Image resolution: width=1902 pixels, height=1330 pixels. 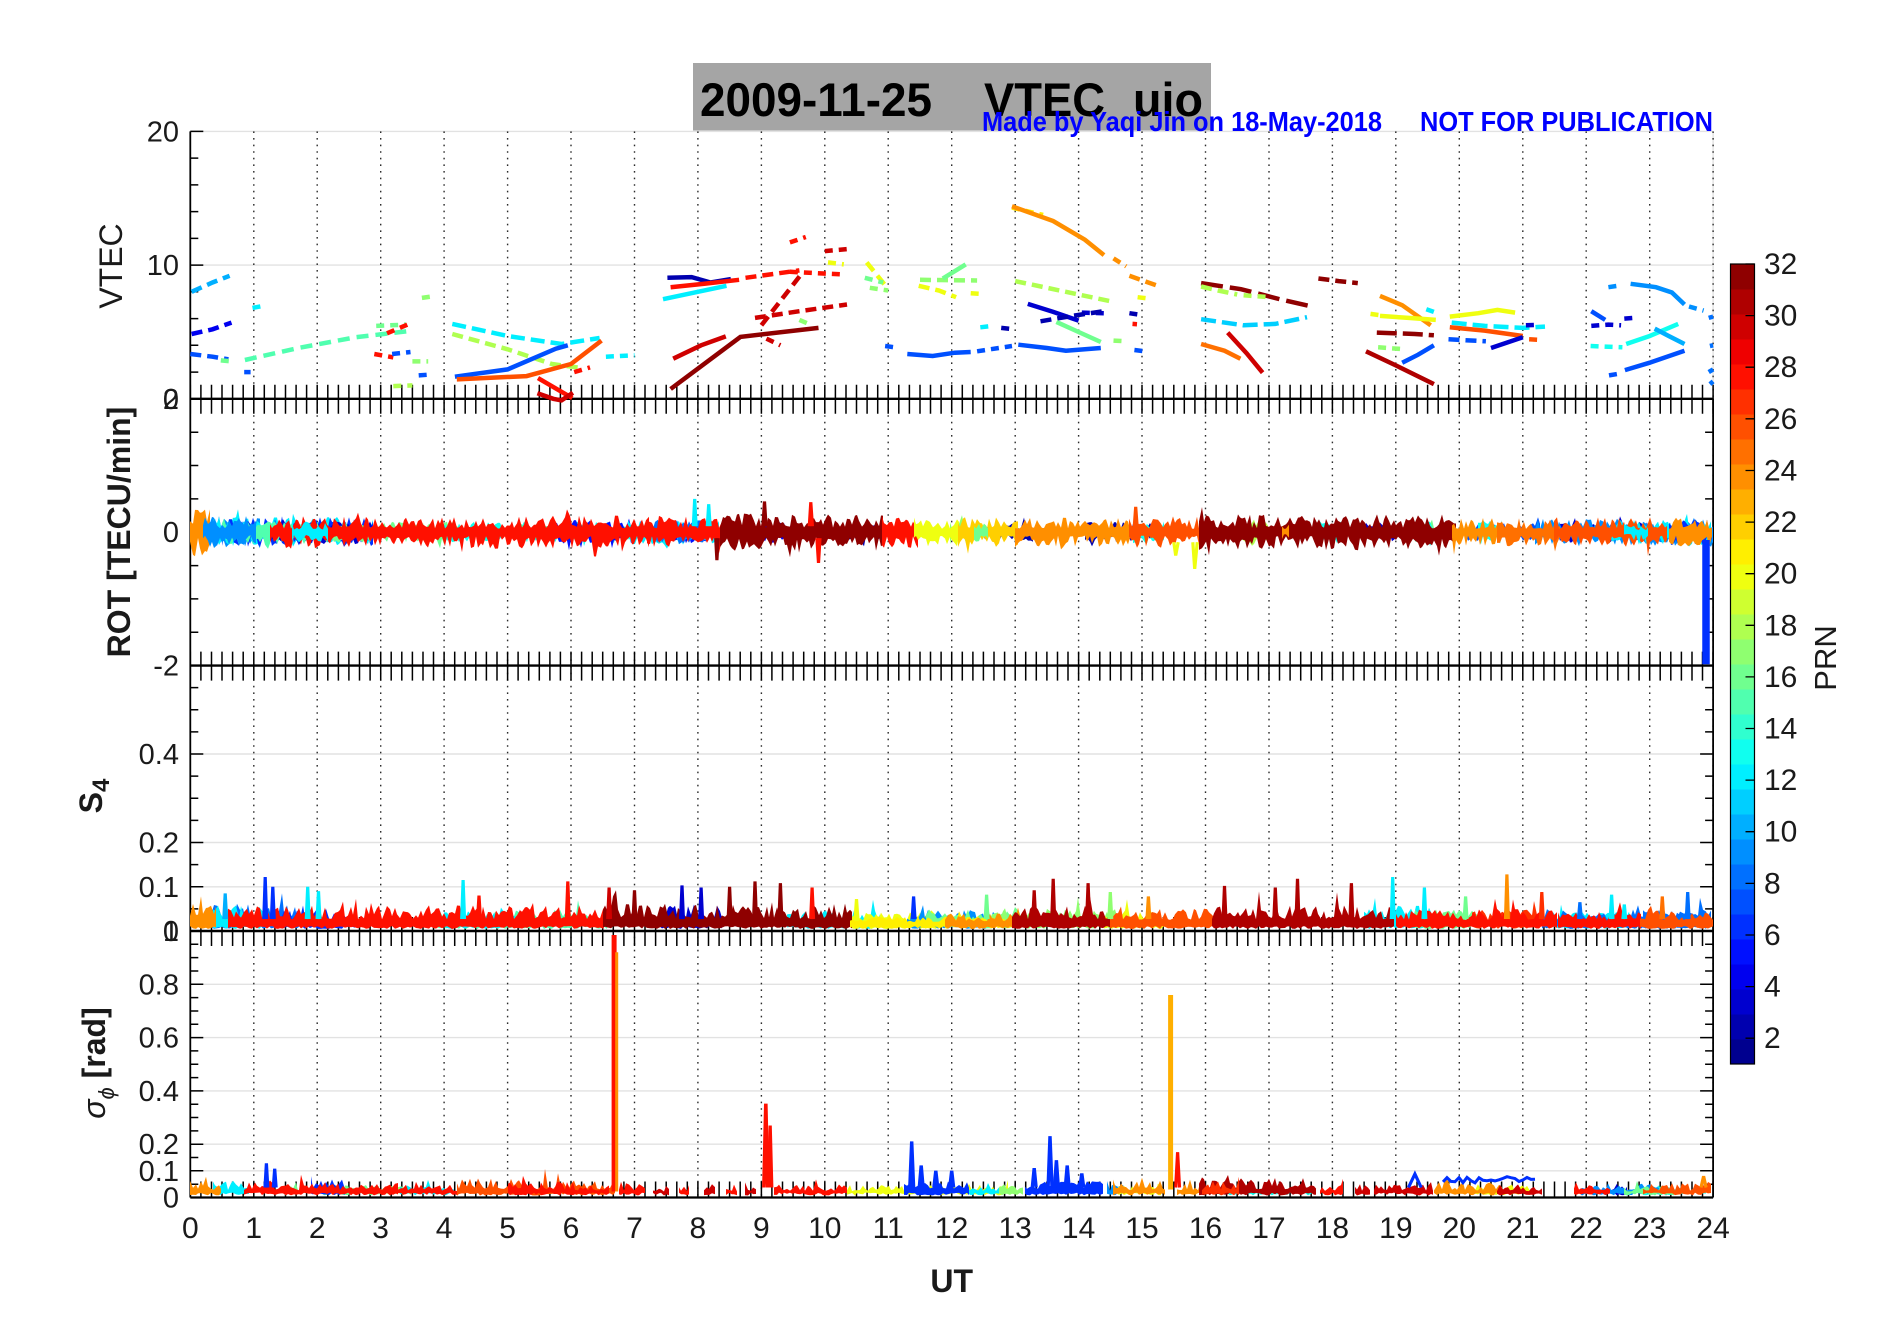 What do you see at coordinates (380, 1228) in the screenshot?
I see `svg-text: 3` at bounding box center [380, 1228].